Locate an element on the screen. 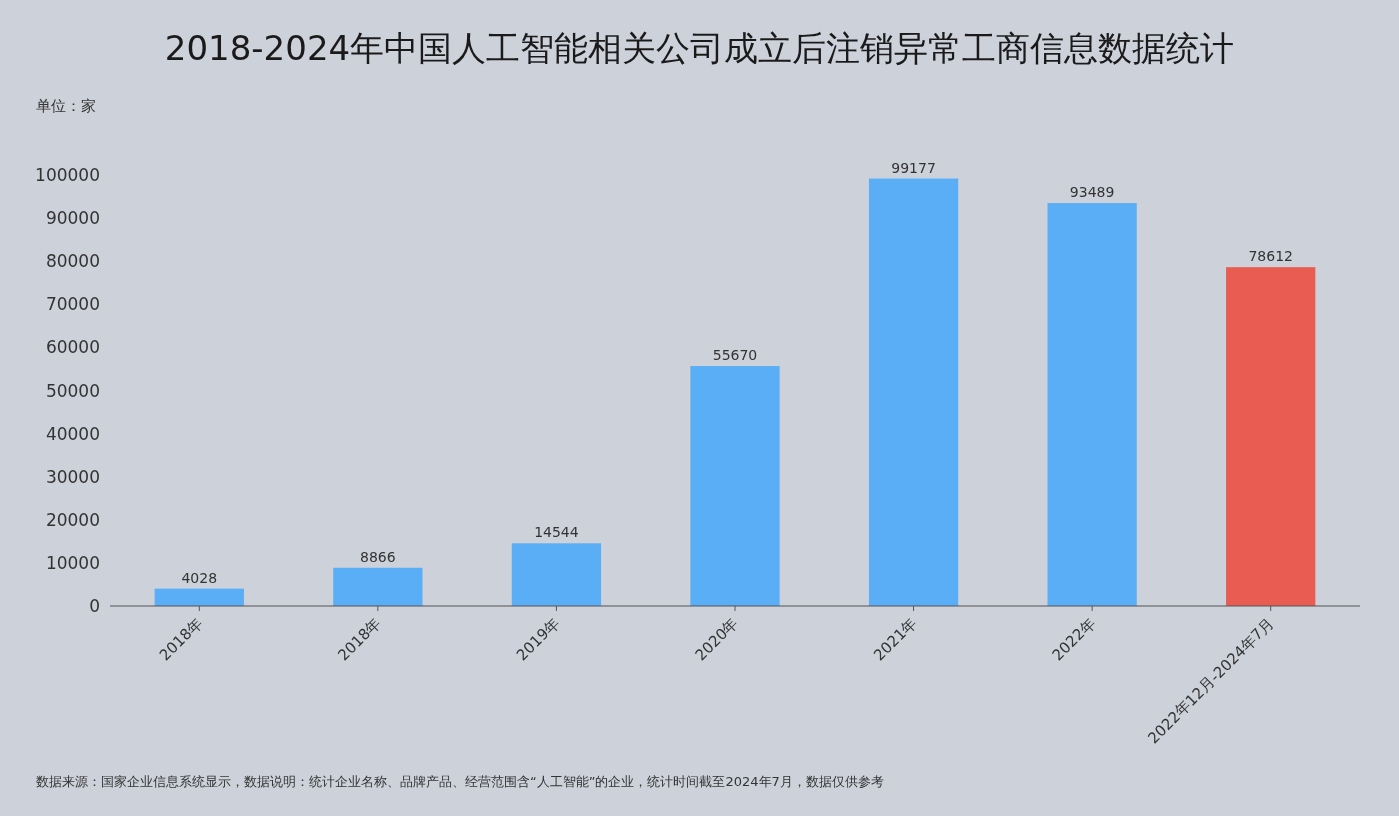  y-tick-label: 100000 is located at coordinates (67, 175).